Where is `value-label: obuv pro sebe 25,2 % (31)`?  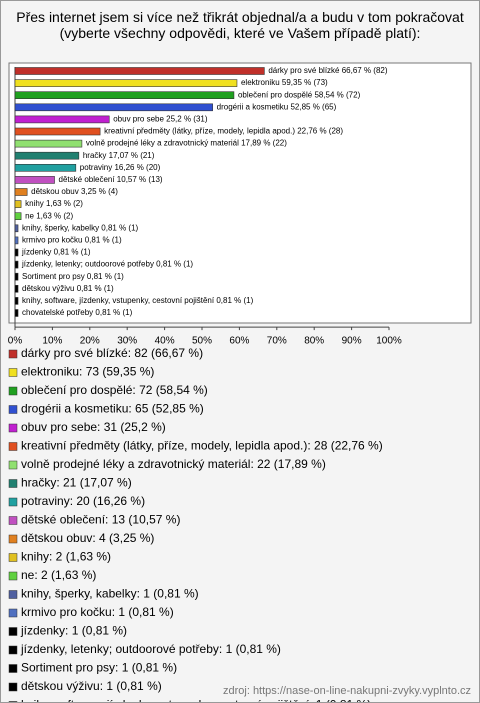 value-label: obuv pro sebe 25,2 % (31) is located at coordinates (160, 119).